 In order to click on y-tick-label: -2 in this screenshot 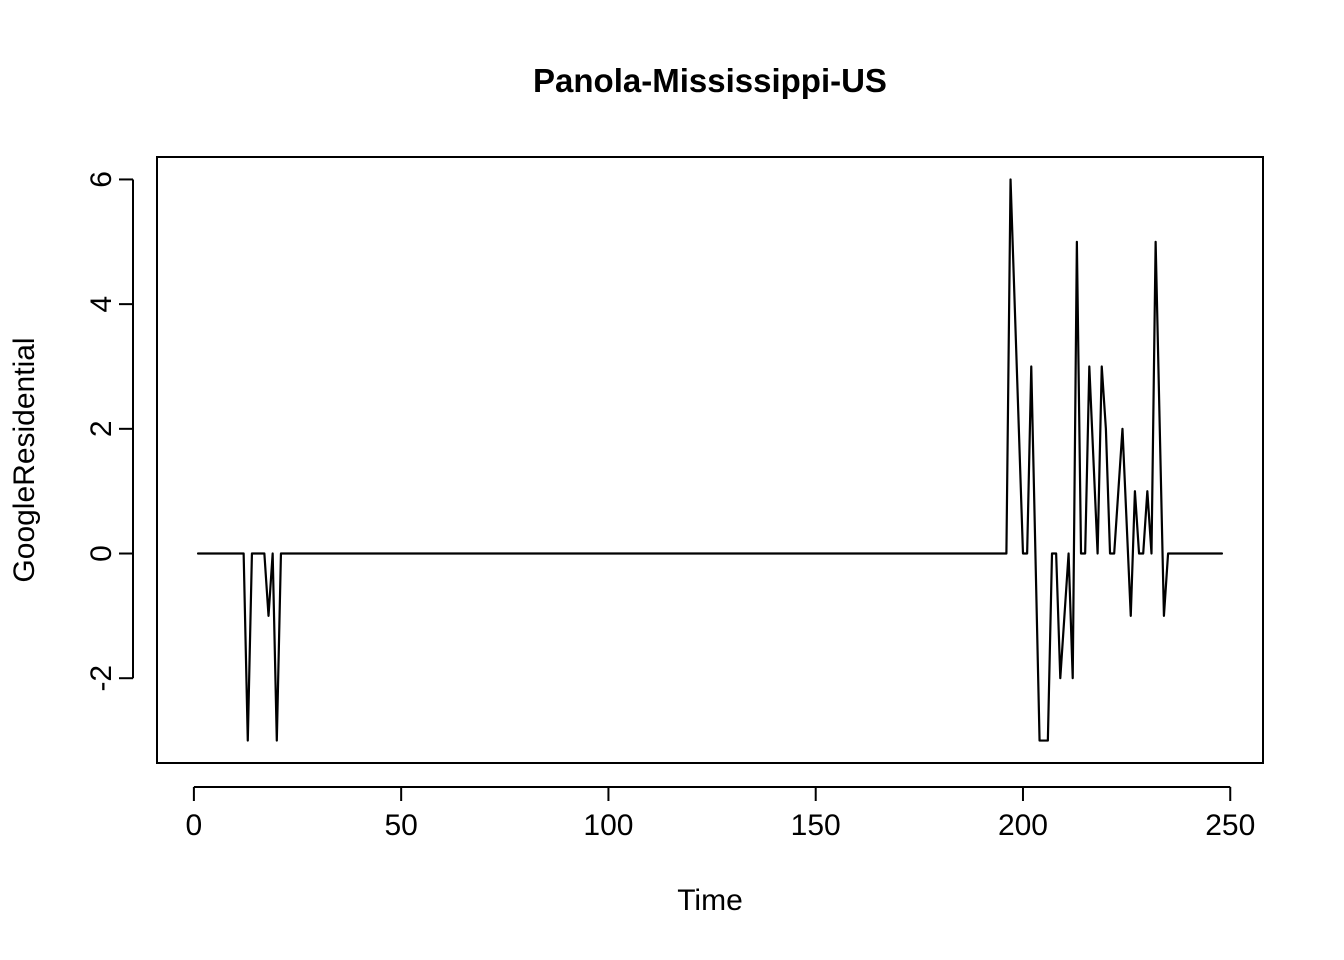, I will do `click(101, 678)`.